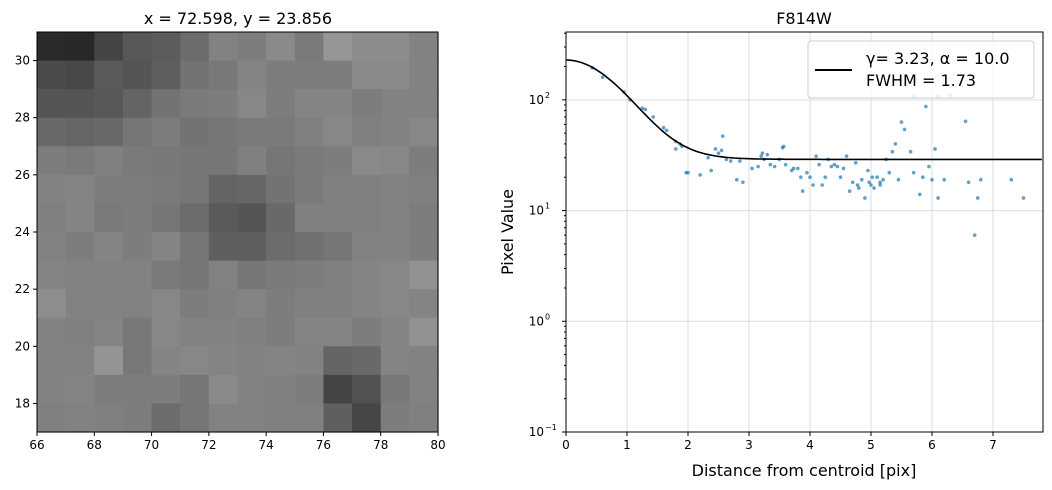 The height and width of the screenshot is (490, 1052). What do you see at coordinates (921, 69) in the screenshot?
I see `legend: γ= 3.23, α = 10.0 FWHM = 1.73` at bounding box center [921, 69].